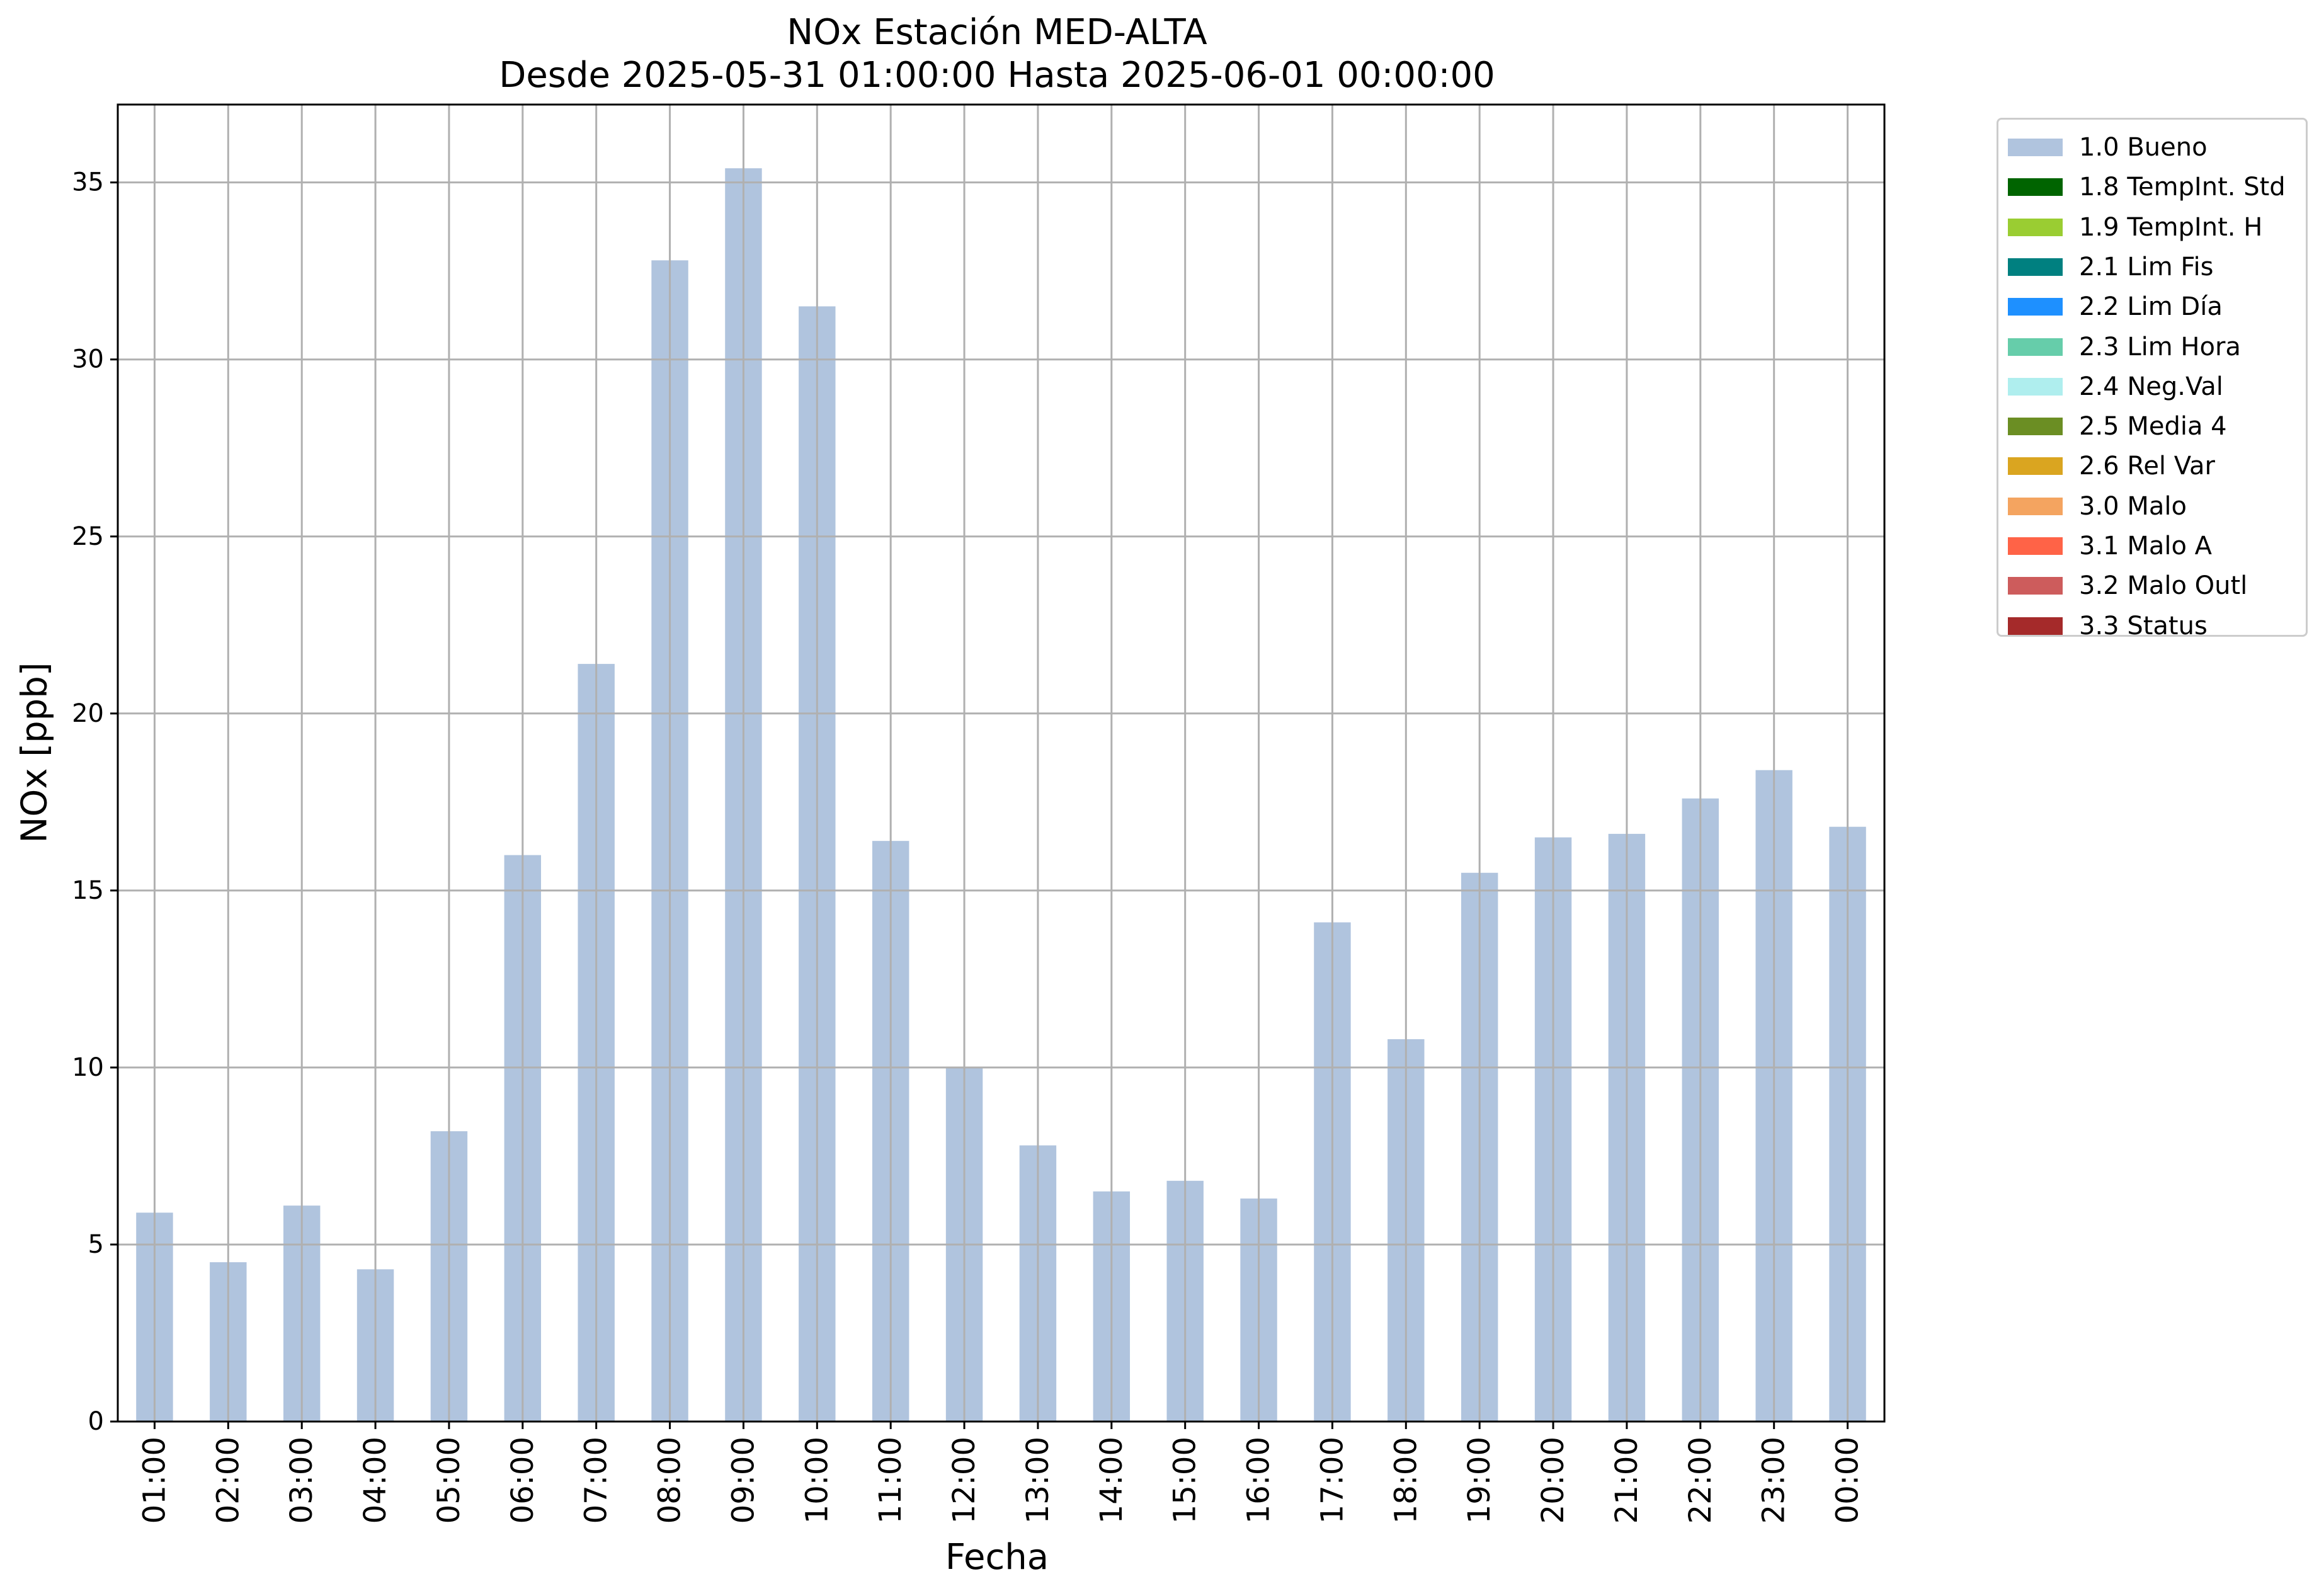 The width and height of the screenshot is (2319, 1596). What do you see at coordinates (1405, 1480) in the screenshot?
I see `x-tick-label: 18:00` at bounding box center [1405, 1480].